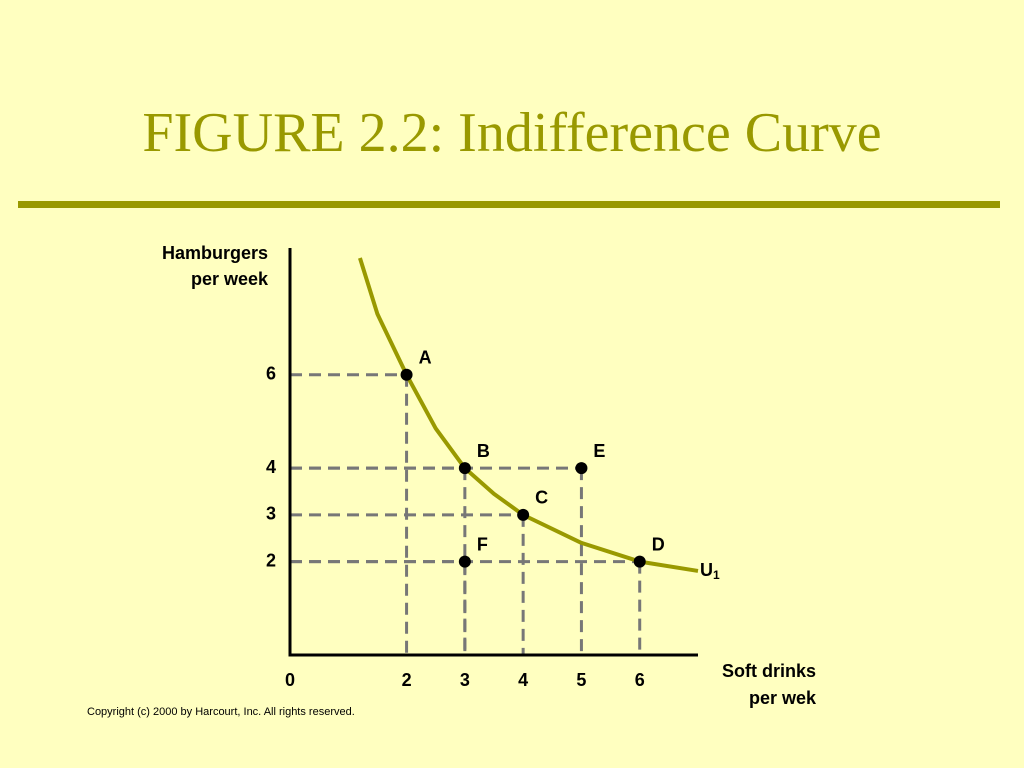  What do you see at coordinates (271, 560) in the screenshot?
I see `y-tick-label: 2` at bounding box center [271, 560].